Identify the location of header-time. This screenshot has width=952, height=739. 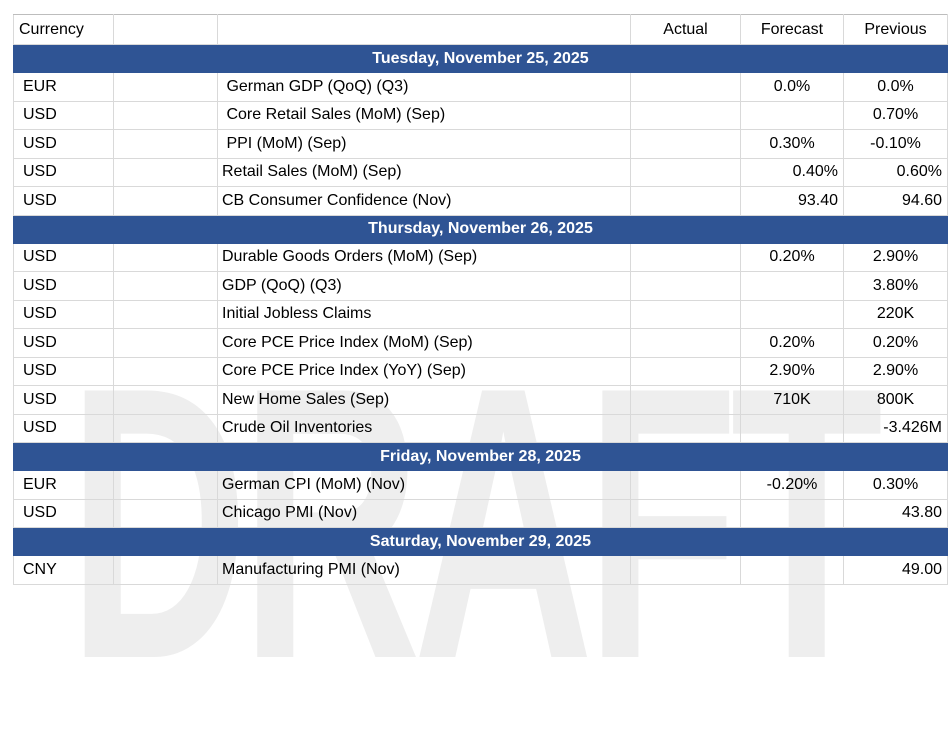
(165, 29).